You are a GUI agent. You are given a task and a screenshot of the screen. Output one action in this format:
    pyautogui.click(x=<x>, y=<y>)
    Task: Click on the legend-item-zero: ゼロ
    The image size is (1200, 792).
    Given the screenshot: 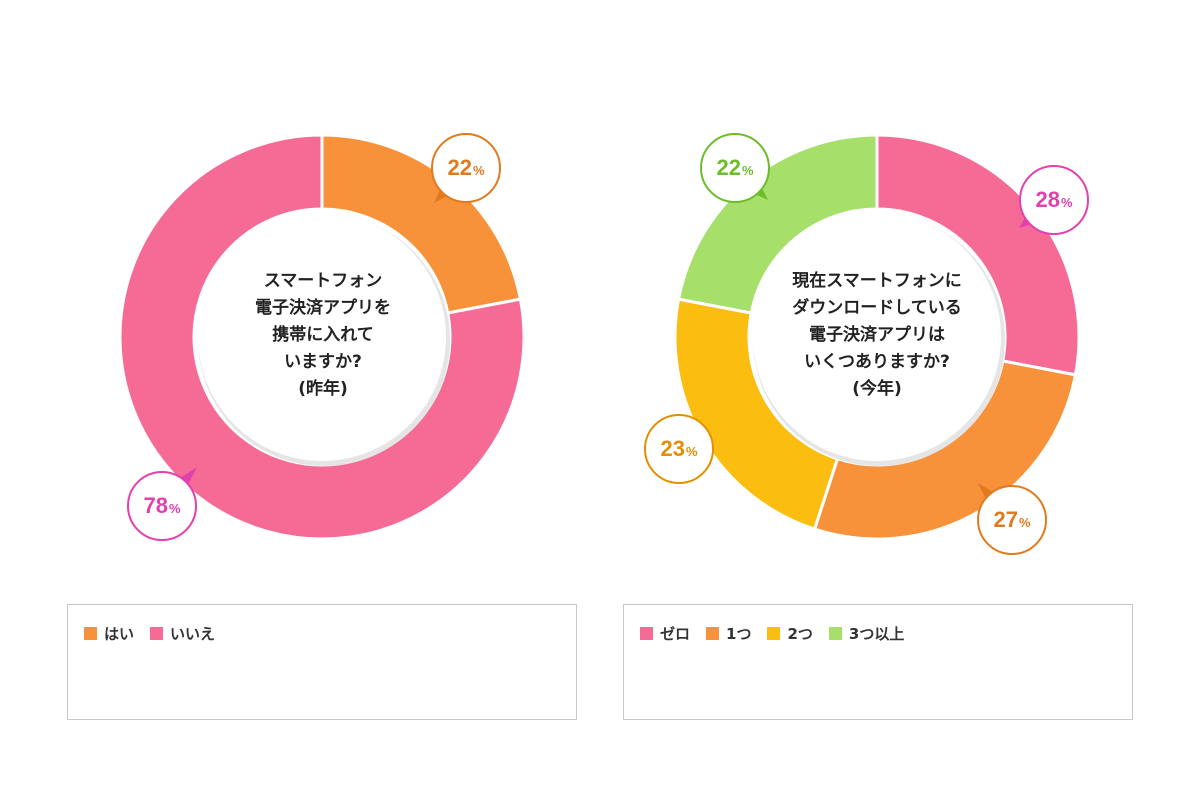 What is the action you would take?
    pyautogui.click(x=665, y=633)
    